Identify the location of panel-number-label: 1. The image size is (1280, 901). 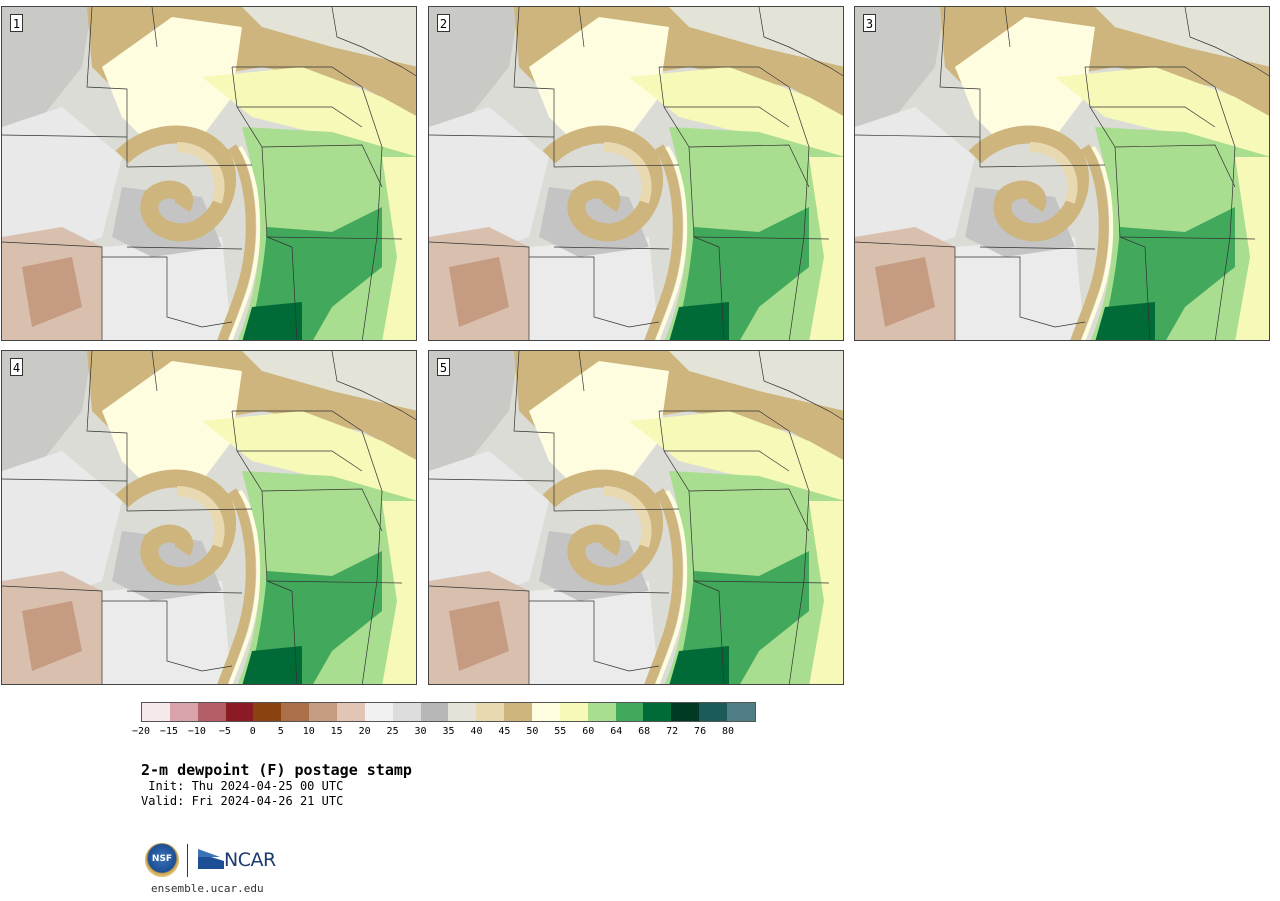
(16, 23).